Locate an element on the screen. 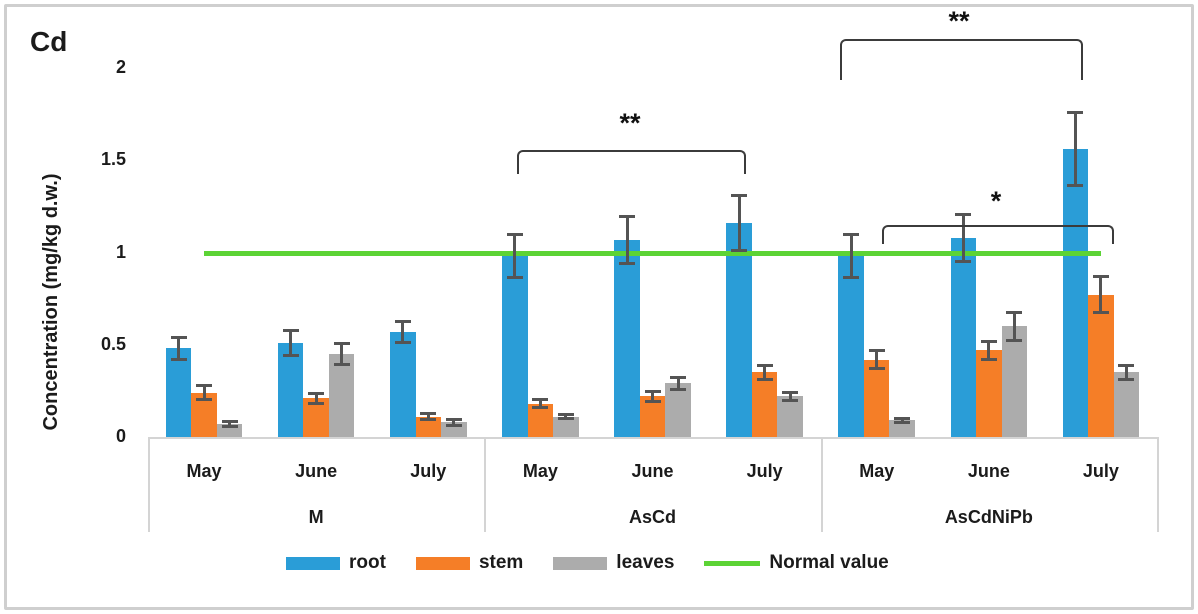 The height and width of the screenshot is (614, 1198). y-tick-label: 1 is located at coordinates (120, 251).